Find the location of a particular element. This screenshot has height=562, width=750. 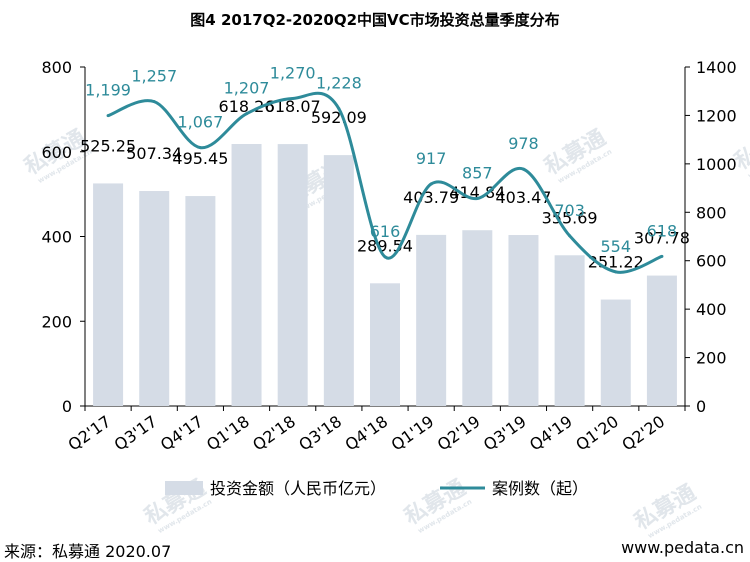

line-value-label: 917 is located at coordinates (431, 158).